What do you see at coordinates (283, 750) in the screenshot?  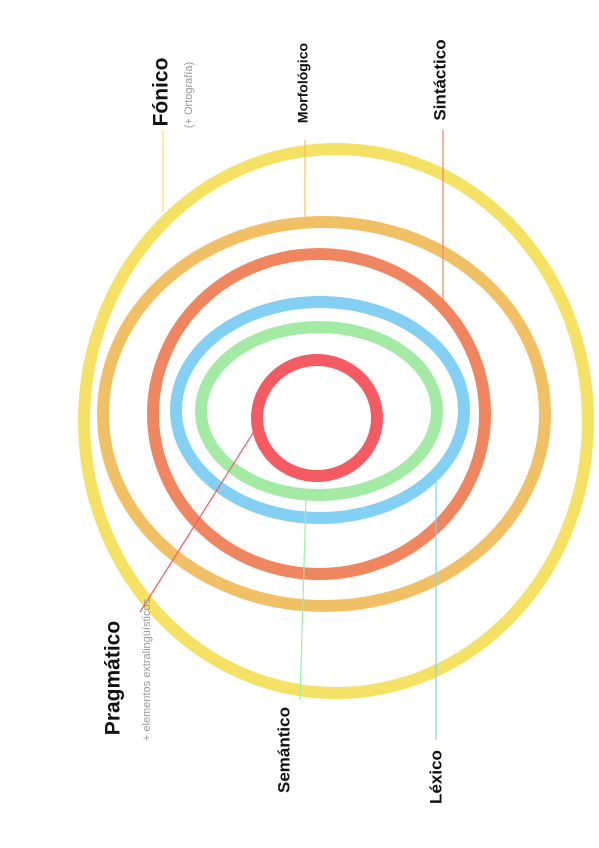 I see `label: Semántico` at bounding box center [283, 750].